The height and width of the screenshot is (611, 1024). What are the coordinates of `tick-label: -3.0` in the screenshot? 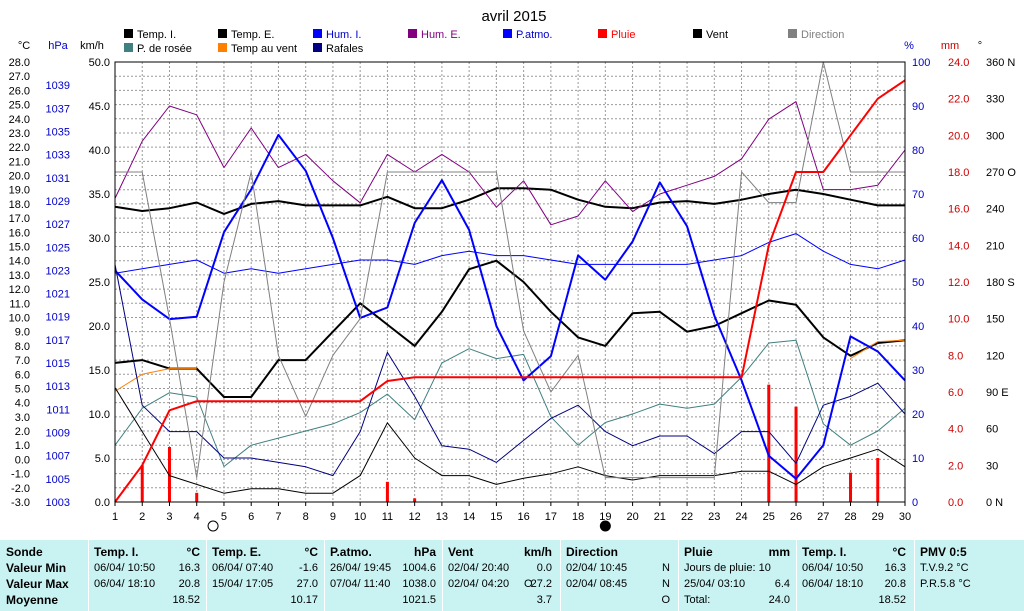 It's located at (20, 503).